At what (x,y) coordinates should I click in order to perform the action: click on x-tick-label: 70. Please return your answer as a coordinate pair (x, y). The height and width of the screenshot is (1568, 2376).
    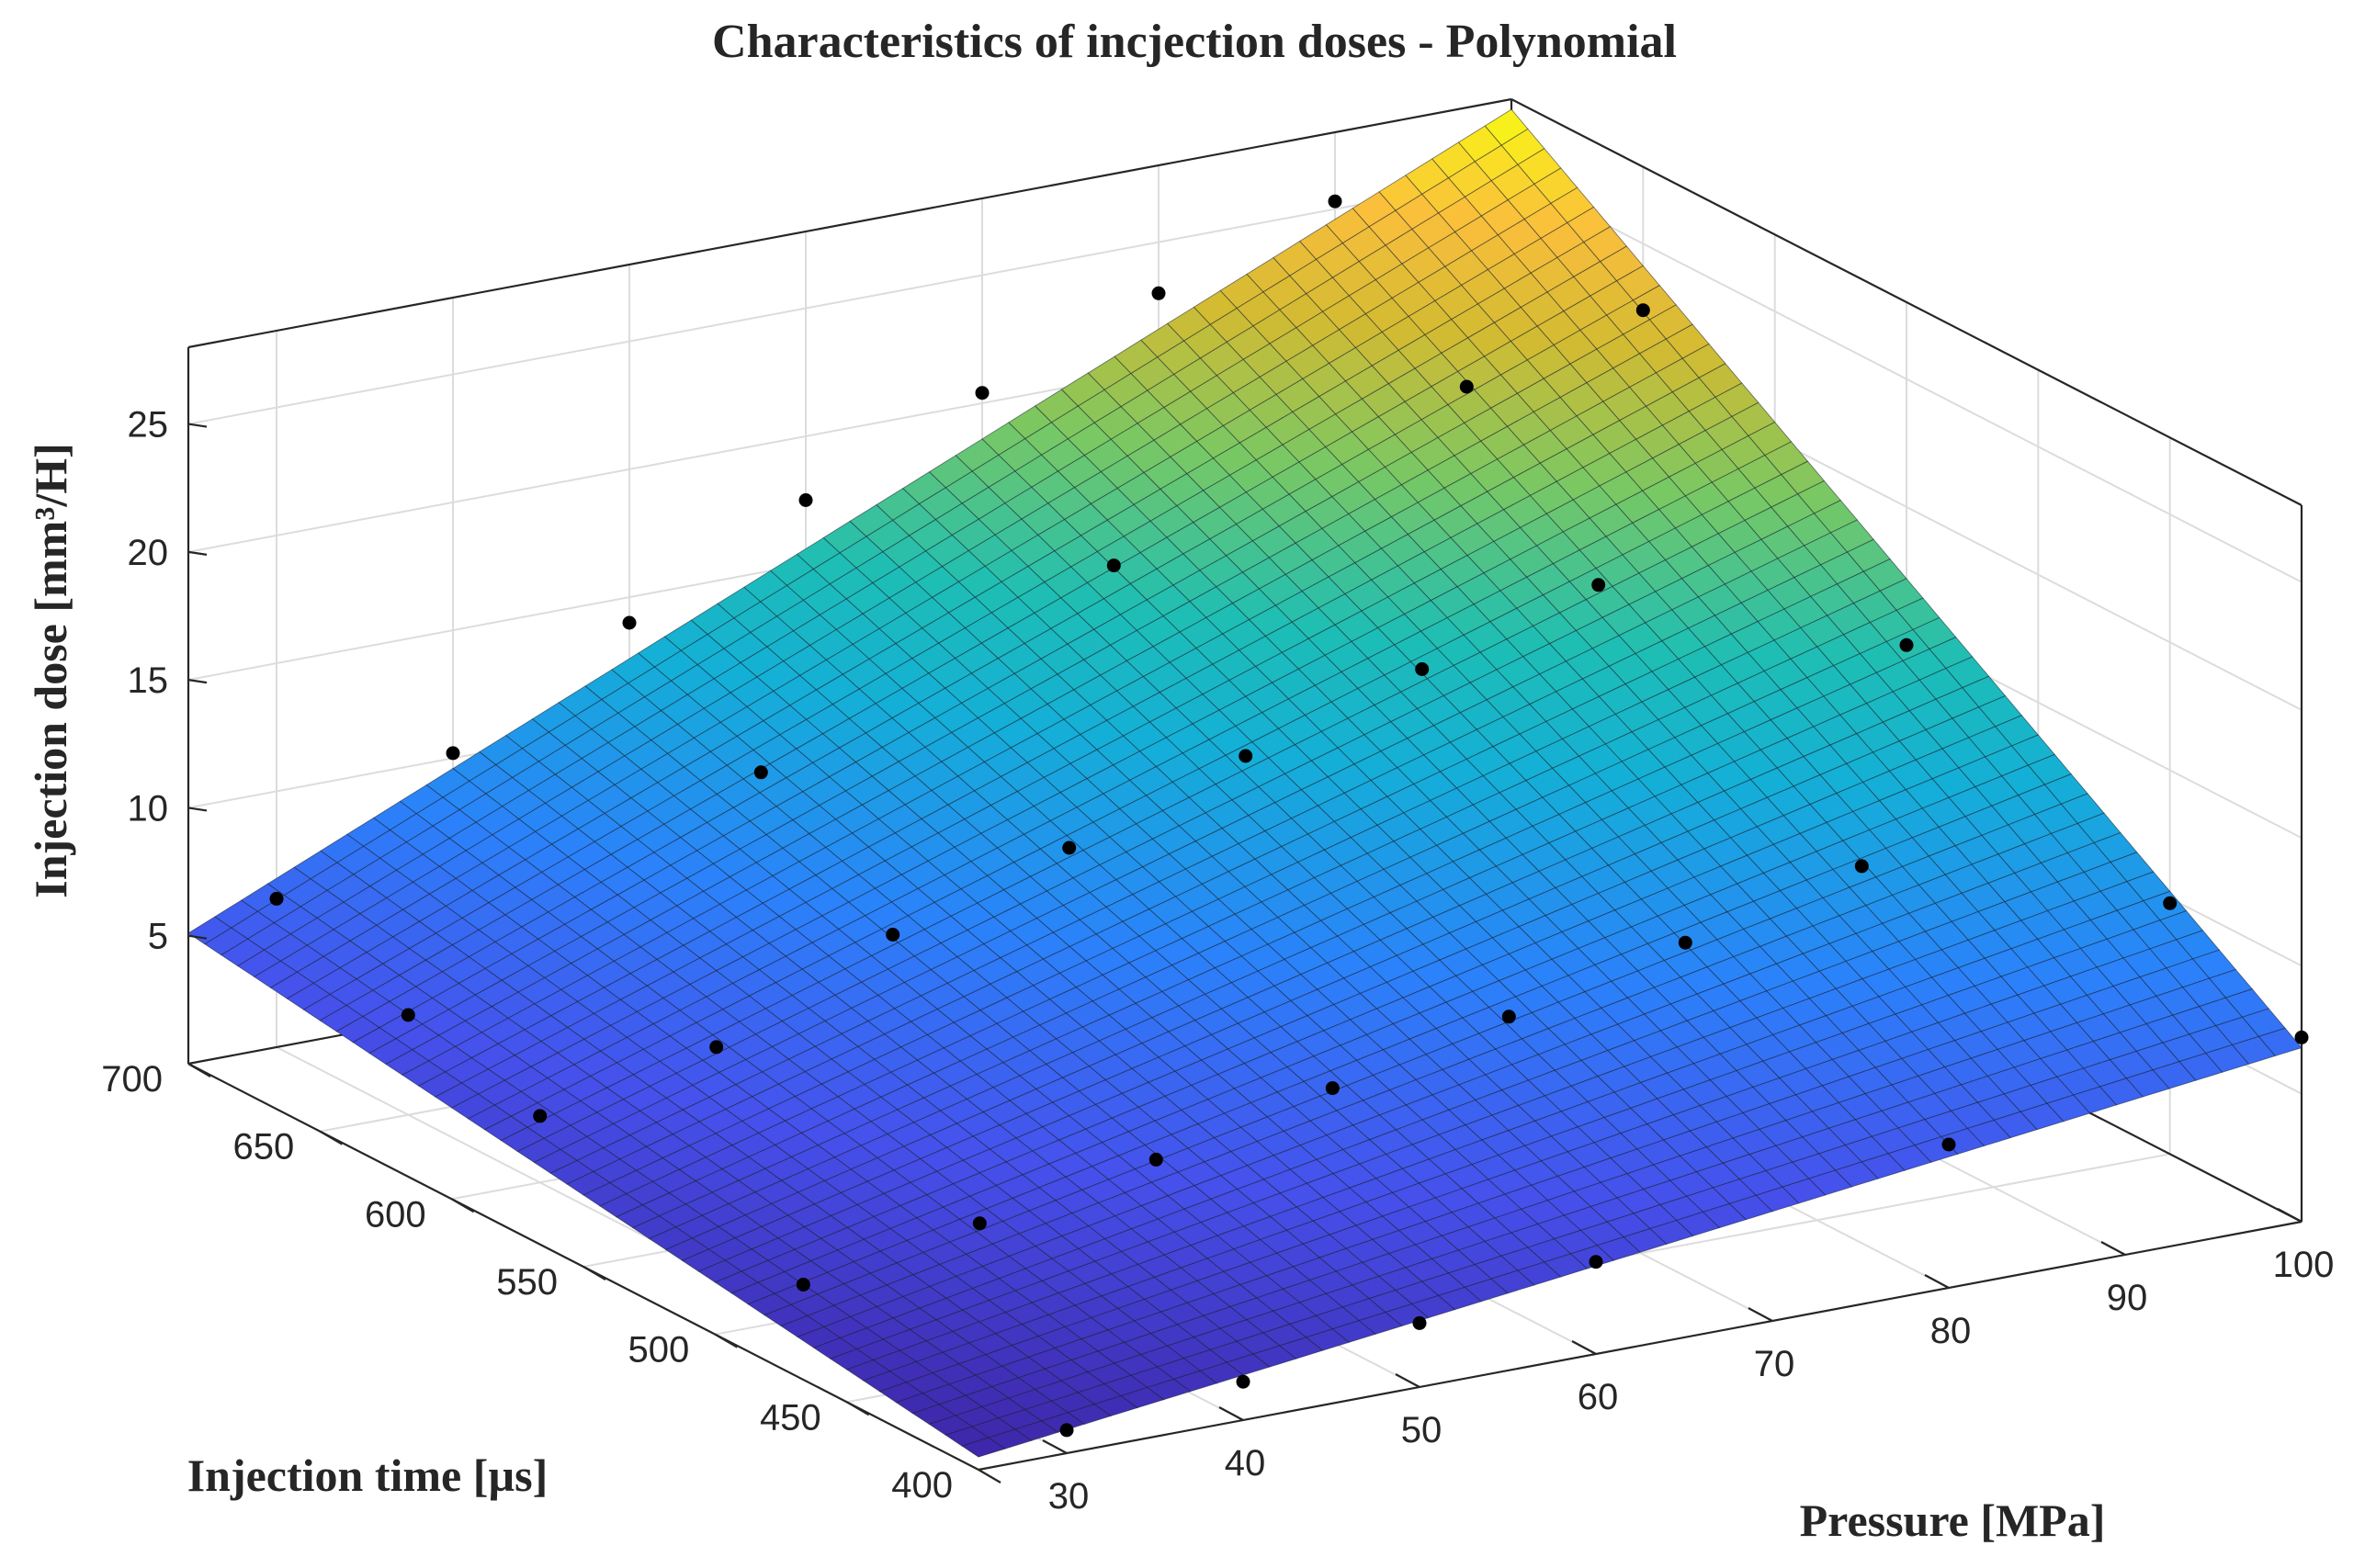
    Looking at the image, I should click on (1774, 1364).